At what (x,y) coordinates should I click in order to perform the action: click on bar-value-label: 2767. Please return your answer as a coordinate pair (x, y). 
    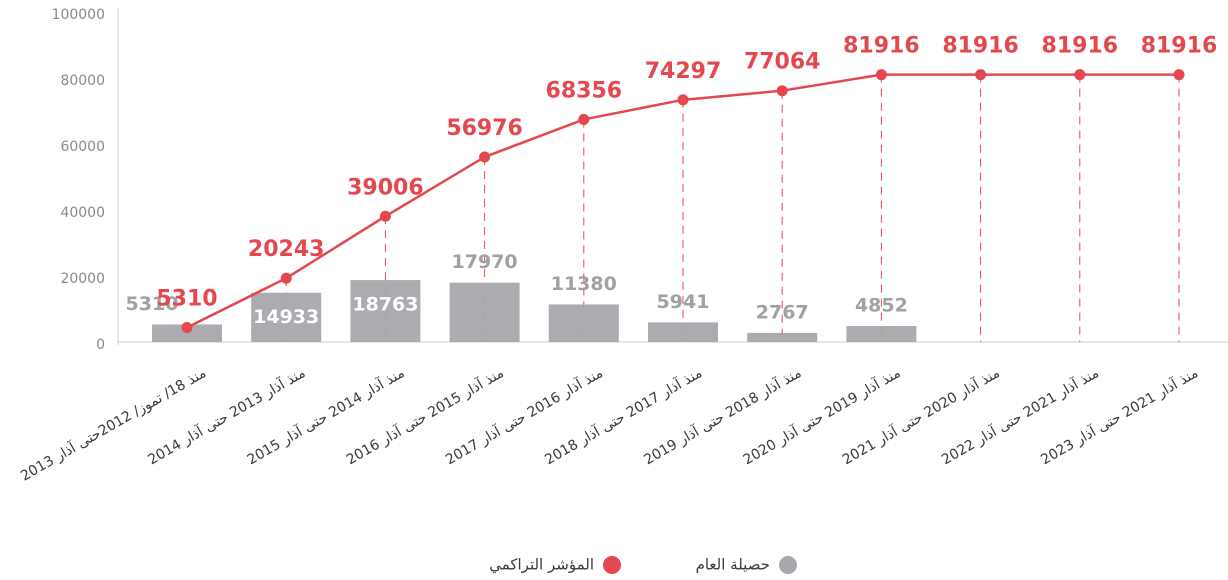
    Looking at the image, I should click on (782, 312).